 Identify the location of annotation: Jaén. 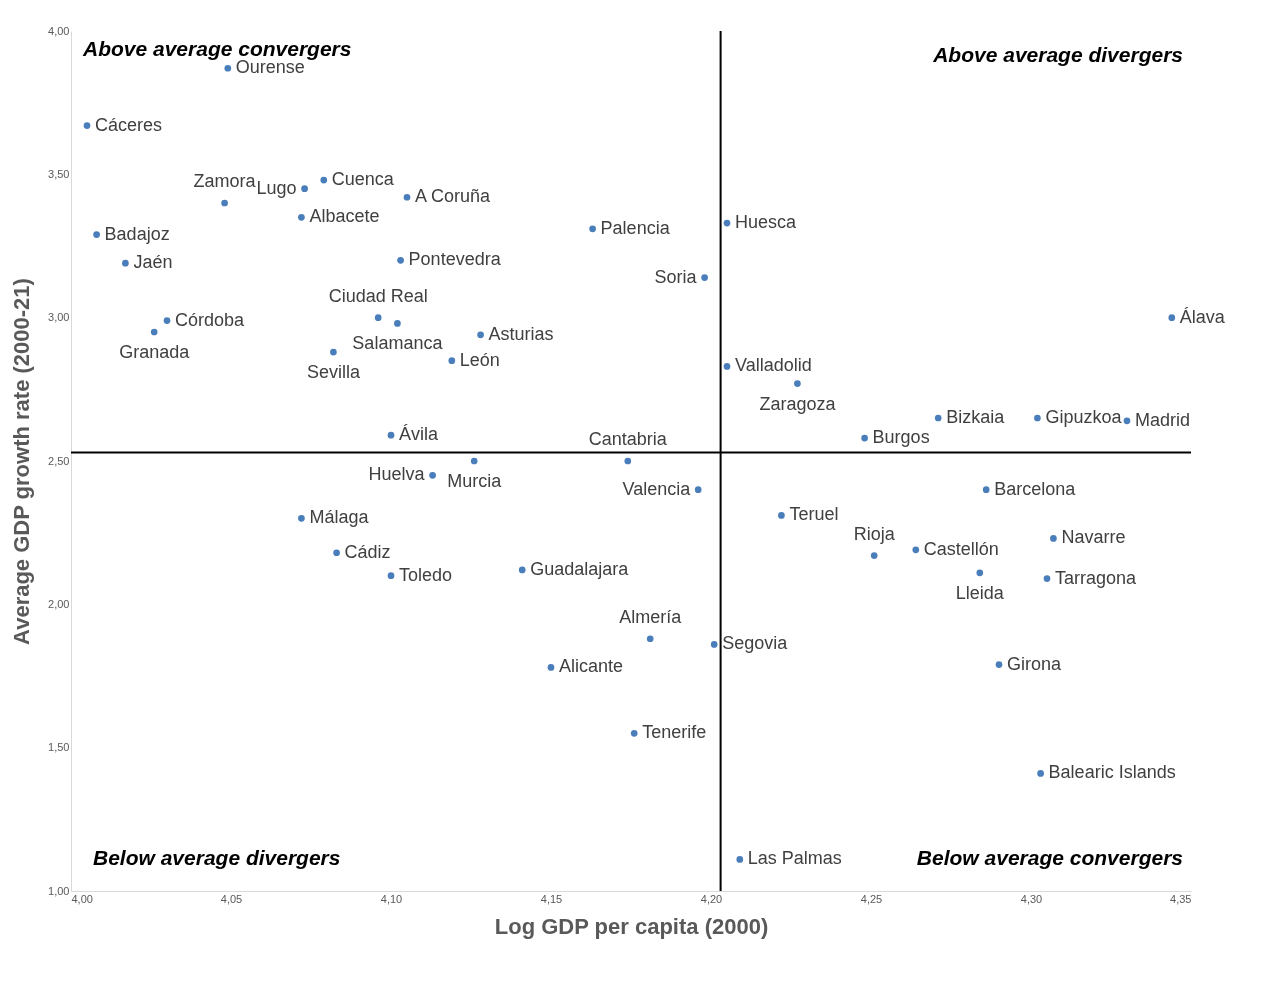
(153, 262).